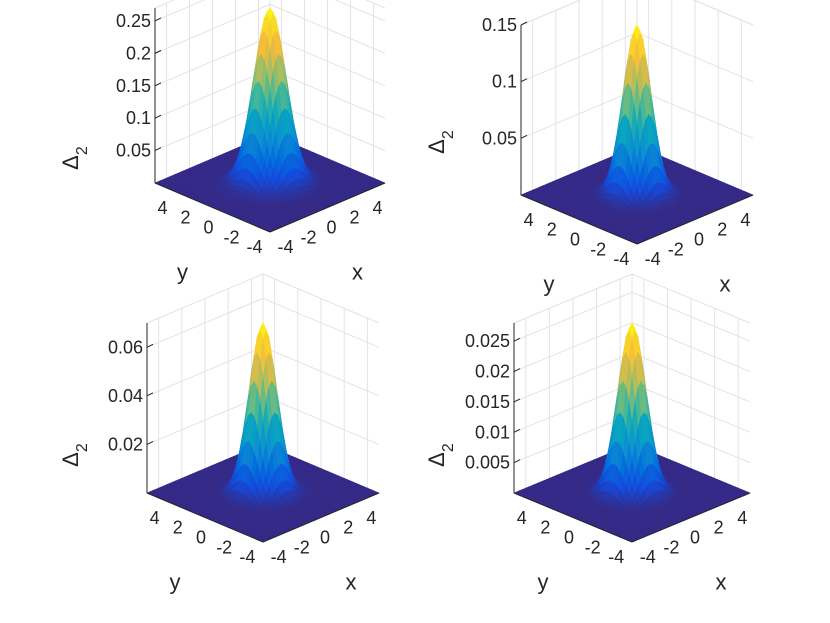  I want to click on z-tick-label: 0.02, so click(125, 444).